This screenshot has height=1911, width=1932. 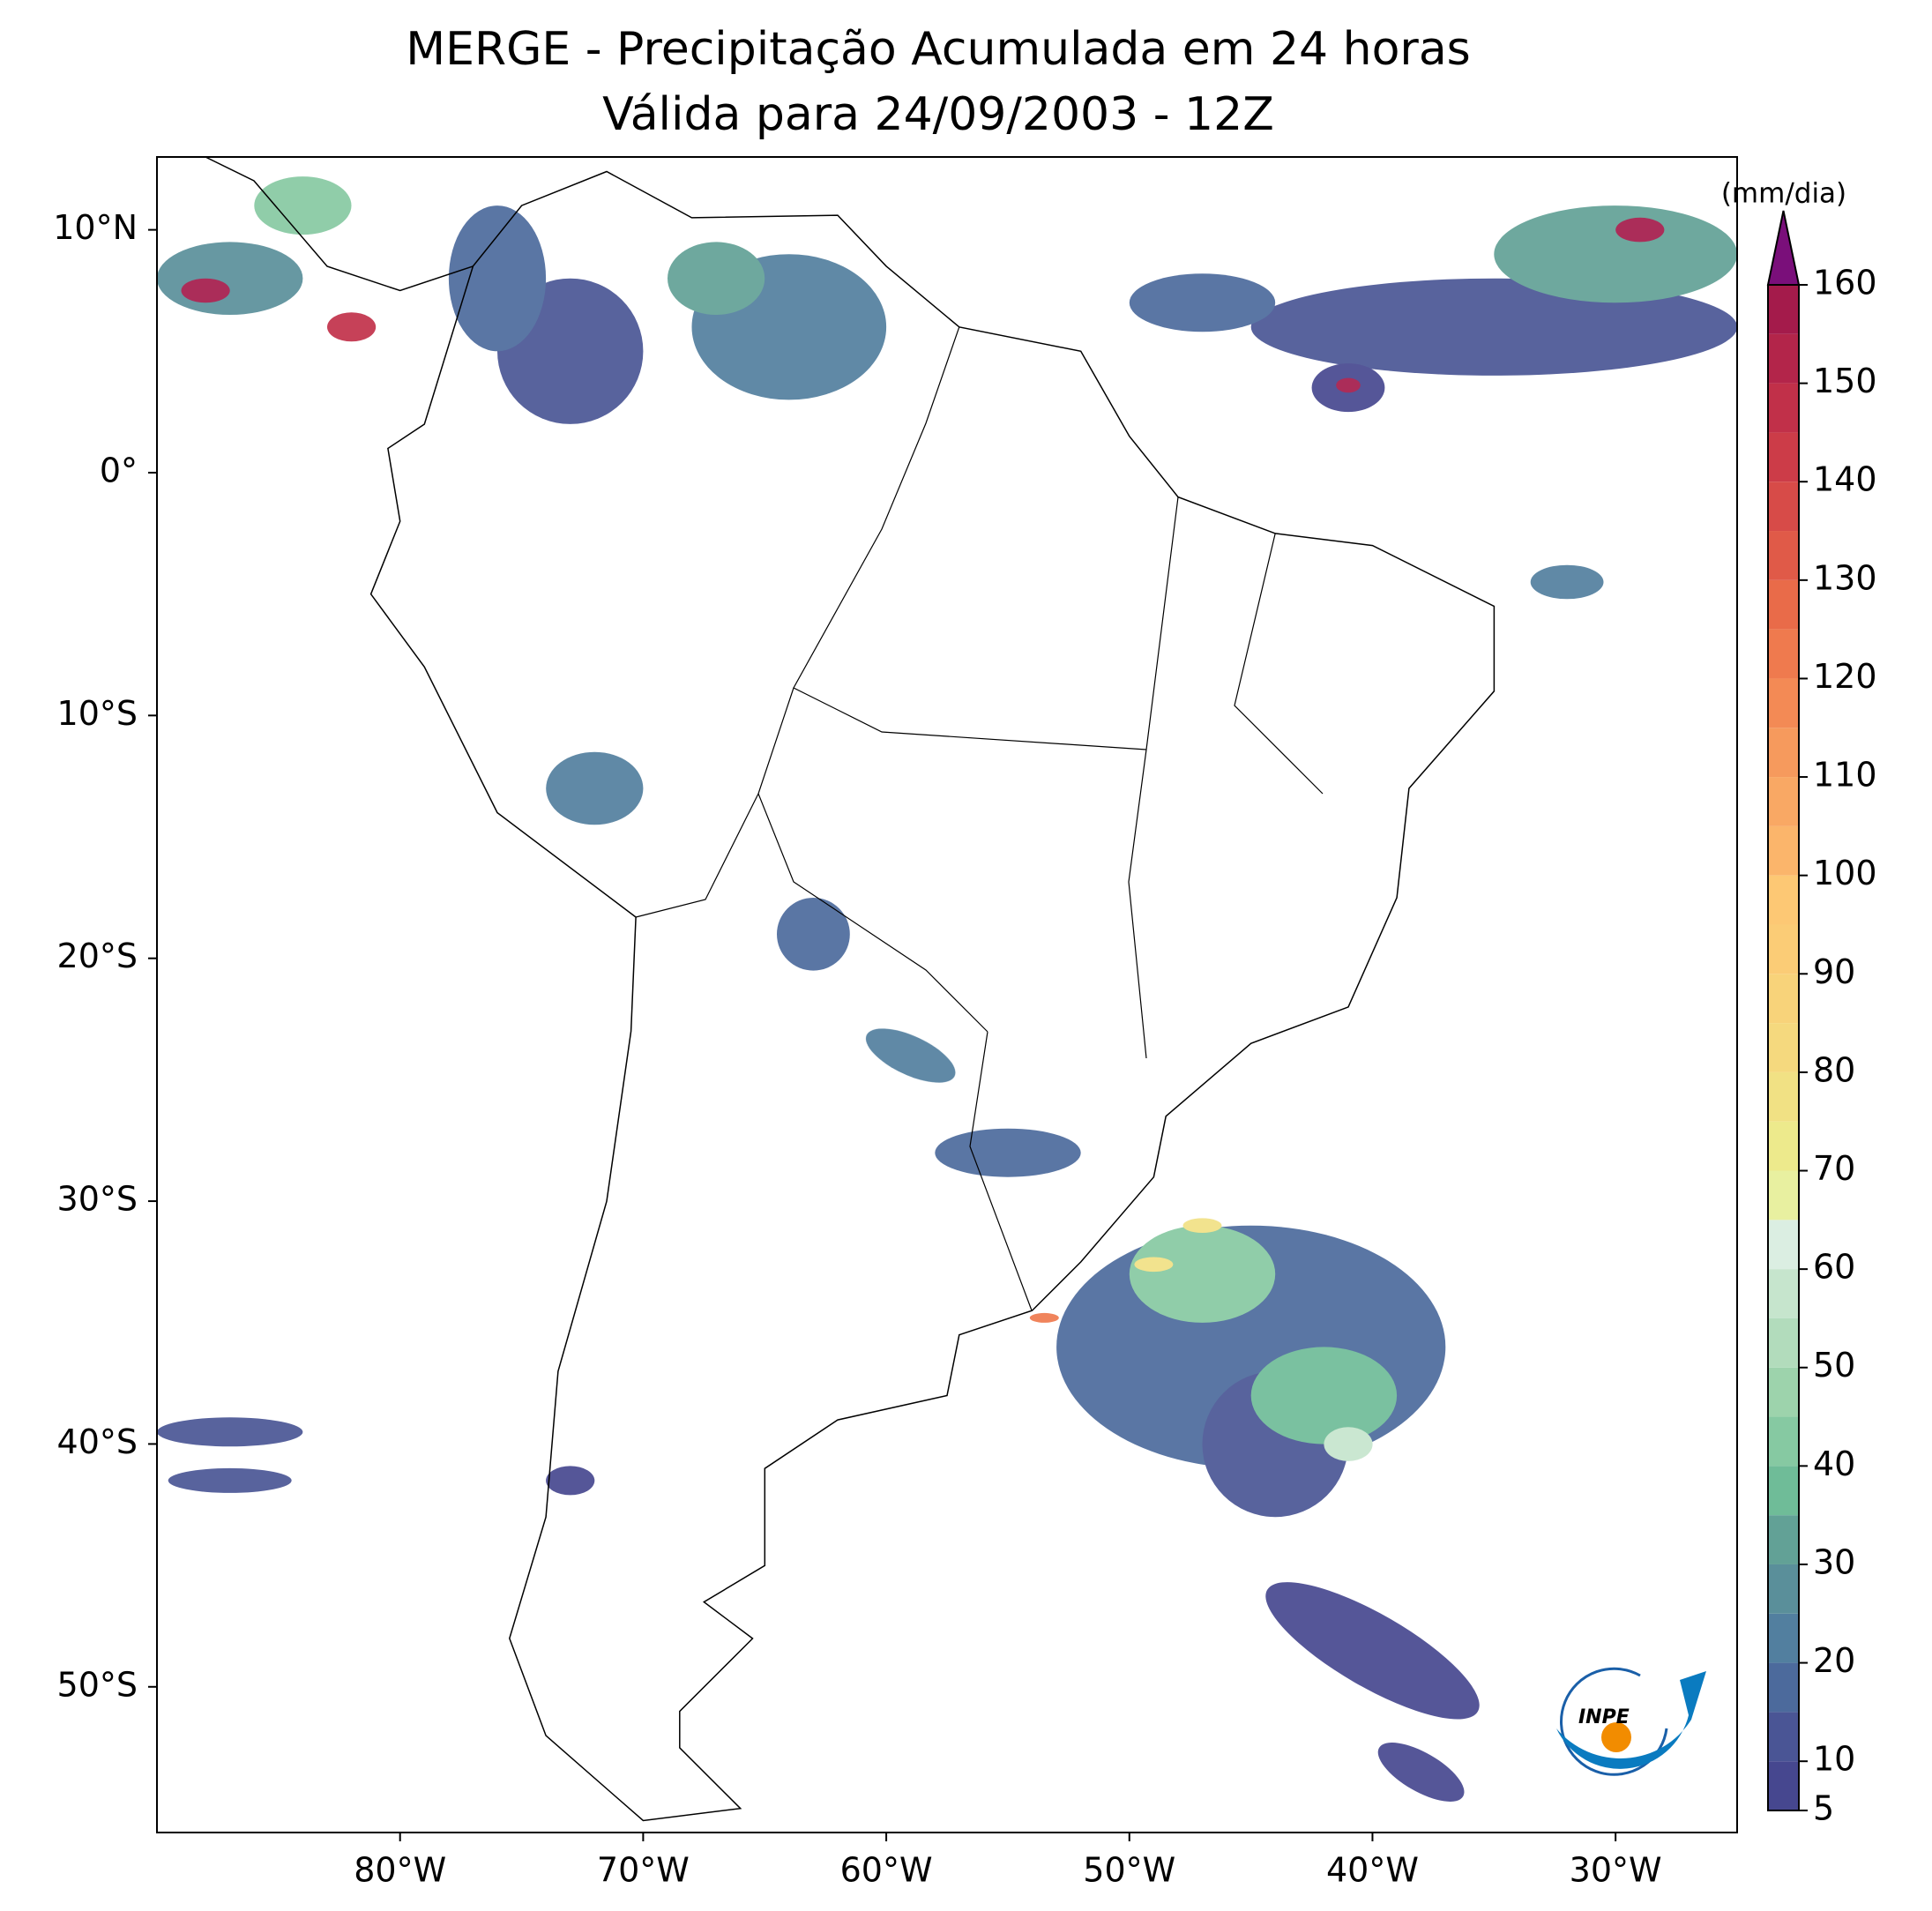 I want to click on colorbar-tick-label: 5, so click(x=1823, y=1809).